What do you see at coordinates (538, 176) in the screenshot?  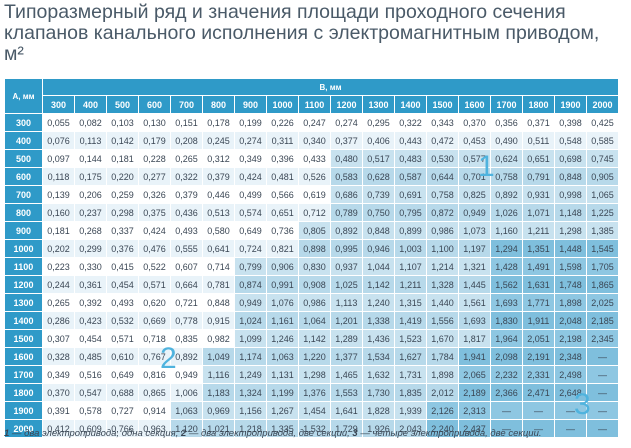 I see `table-cell: 0,791` at bounding box center [538, 176].